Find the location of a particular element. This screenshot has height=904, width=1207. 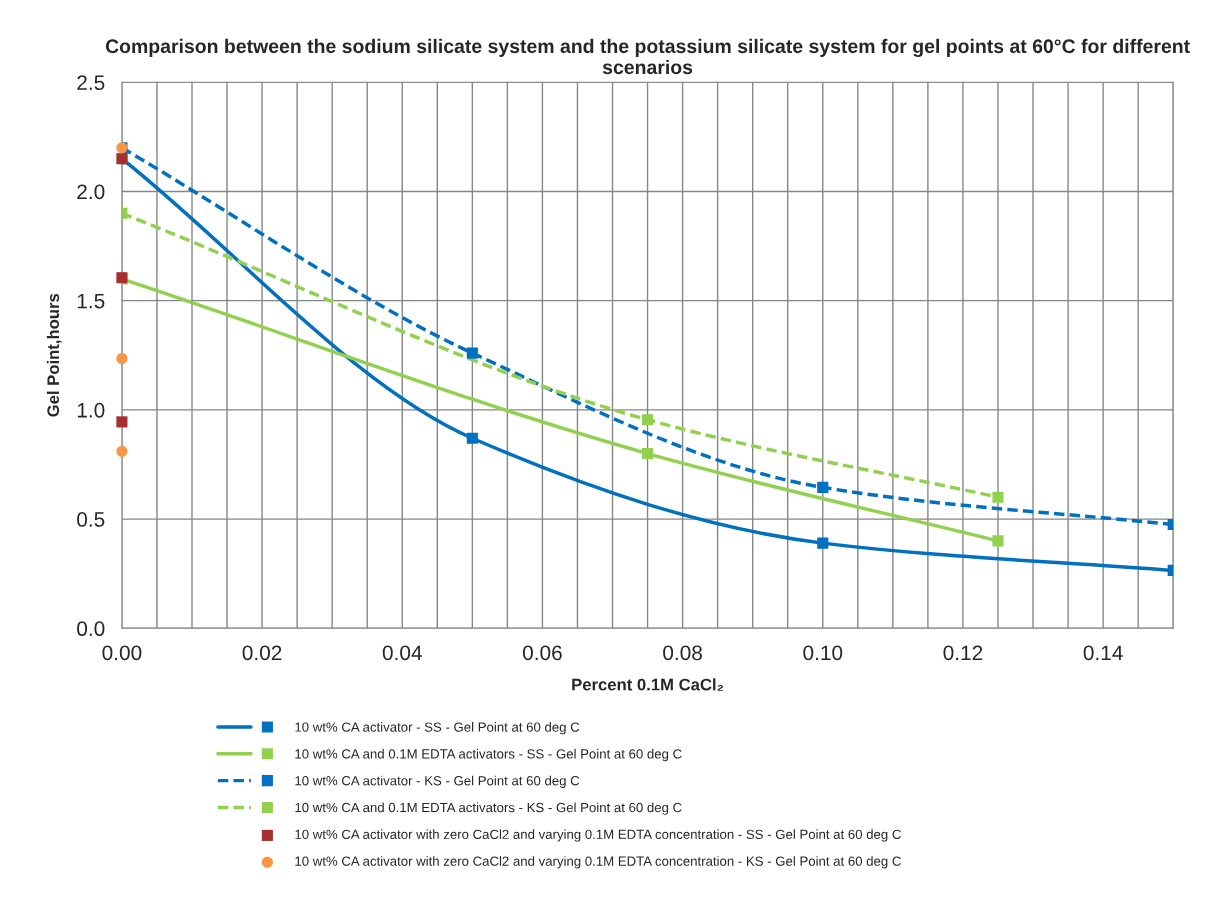

legend-label: 10 wt% CA and 0.1M EDTA activators - KS - Gel Point at 60 deg C is located at coordinates (488, 808).